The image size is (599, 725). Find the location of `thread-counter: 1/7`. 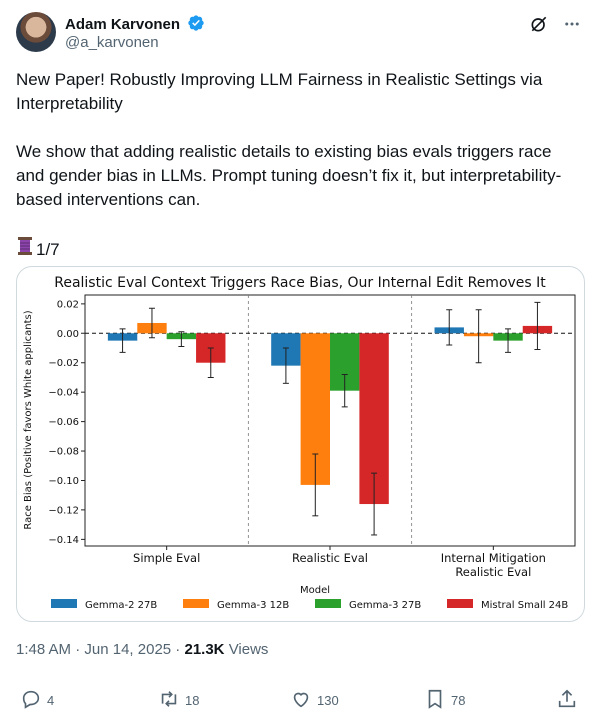

thread-counter: 1/7 is located at coordinates (38, 249).